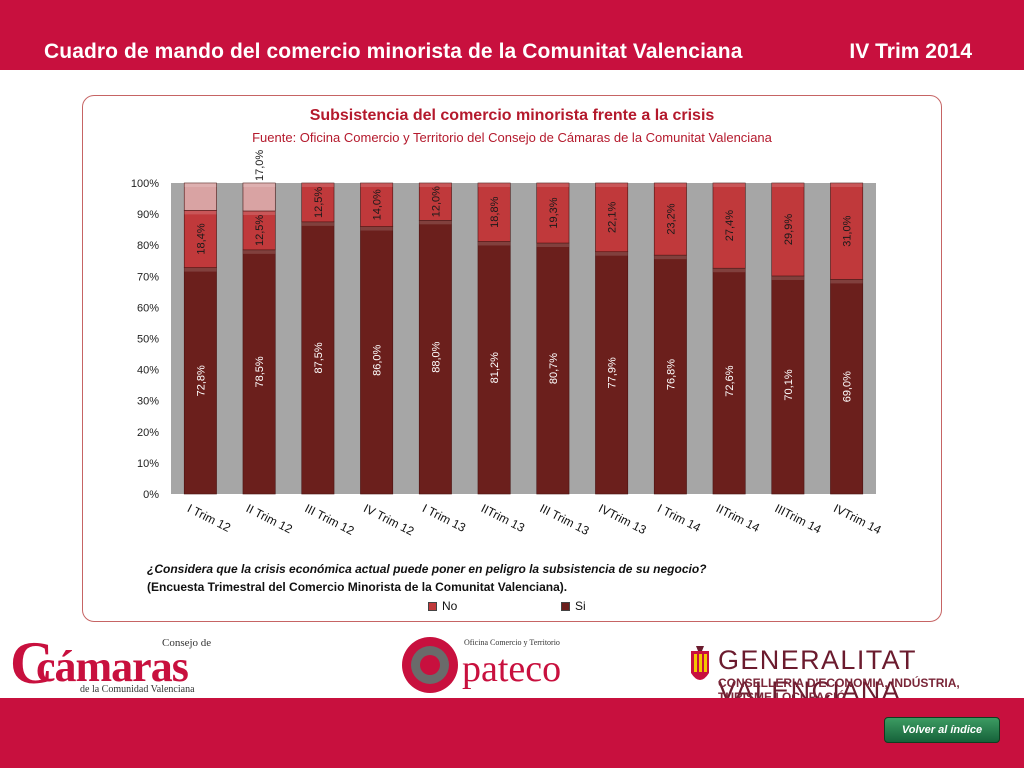  What do you see at coordinates (148, 215) in the screenshot?
I see `y-tick-label: 90%` at bounding box center [148, 215].